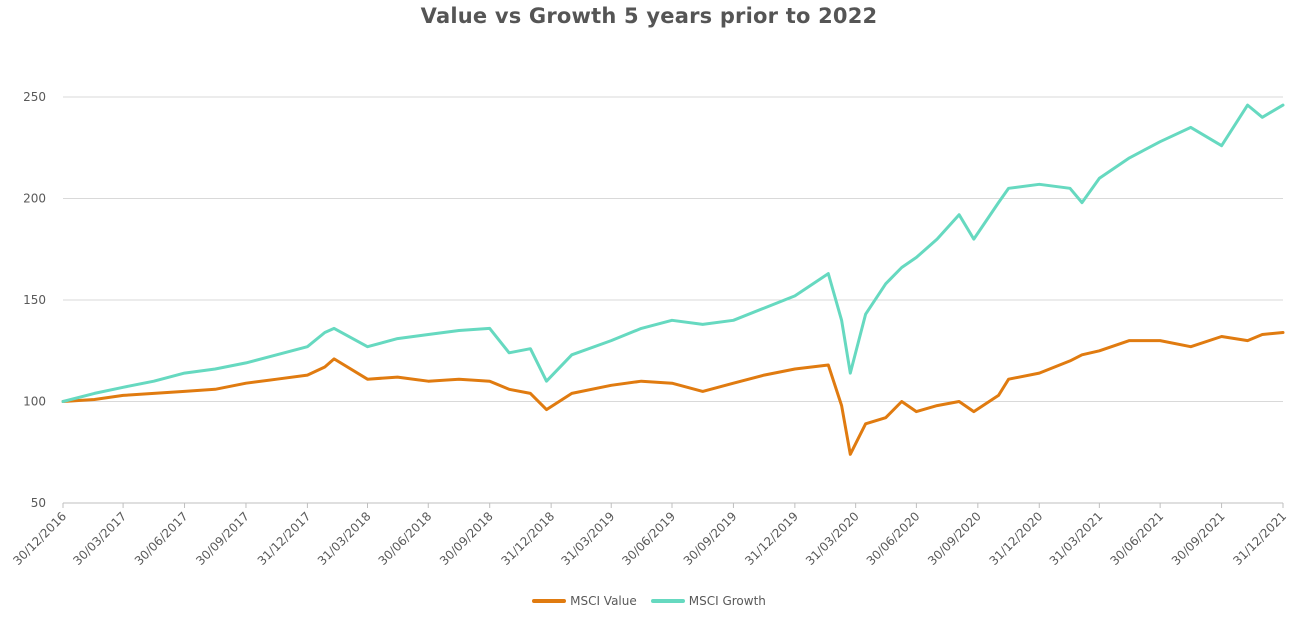  I want to click on x-tick-label: 31/12/2020, so click(1016, 538).